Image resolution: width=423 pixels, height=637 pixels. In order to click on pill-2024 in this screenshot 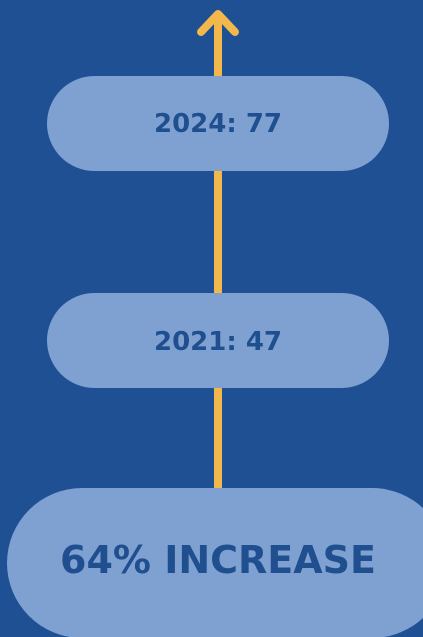, I will do `click(218, 123)`.